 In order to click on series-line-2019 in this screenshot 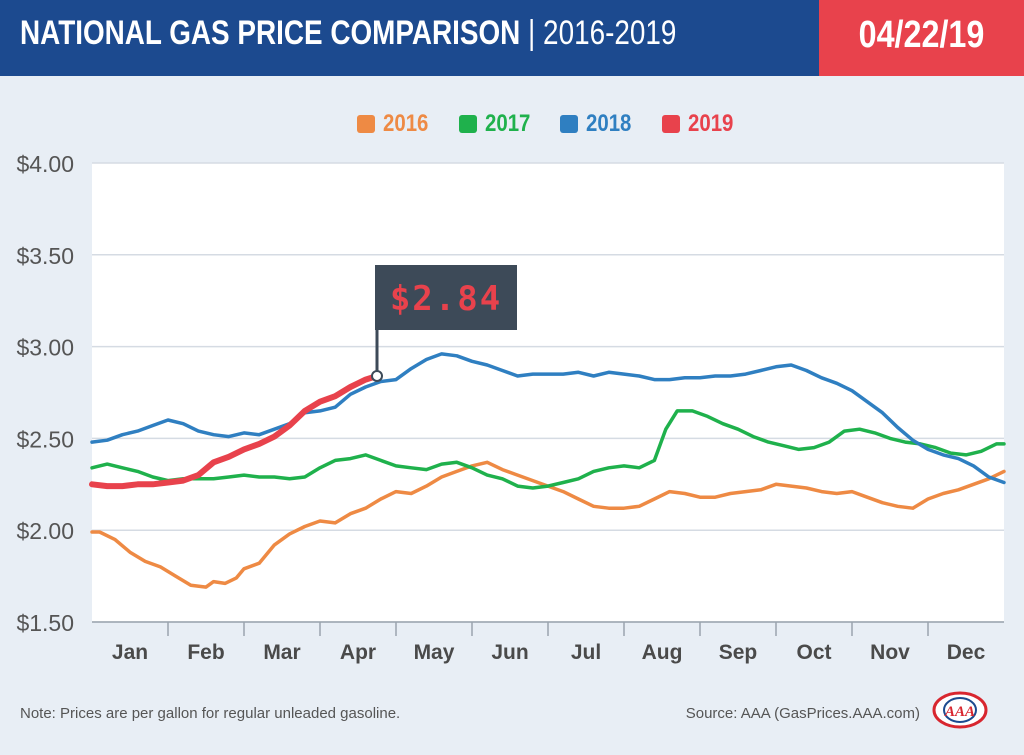, I will do `click(234, 431)`.